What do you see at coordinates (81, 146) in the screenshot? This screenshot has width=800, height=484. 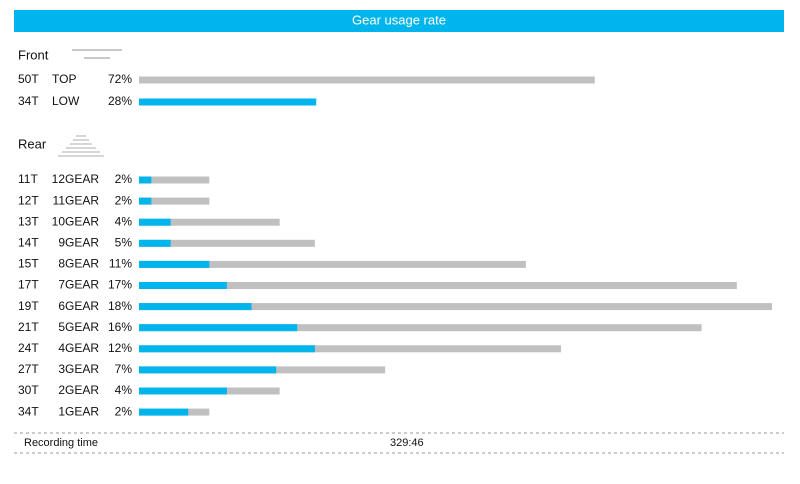 I see `rear-icon` at bounding box center [81, 146].